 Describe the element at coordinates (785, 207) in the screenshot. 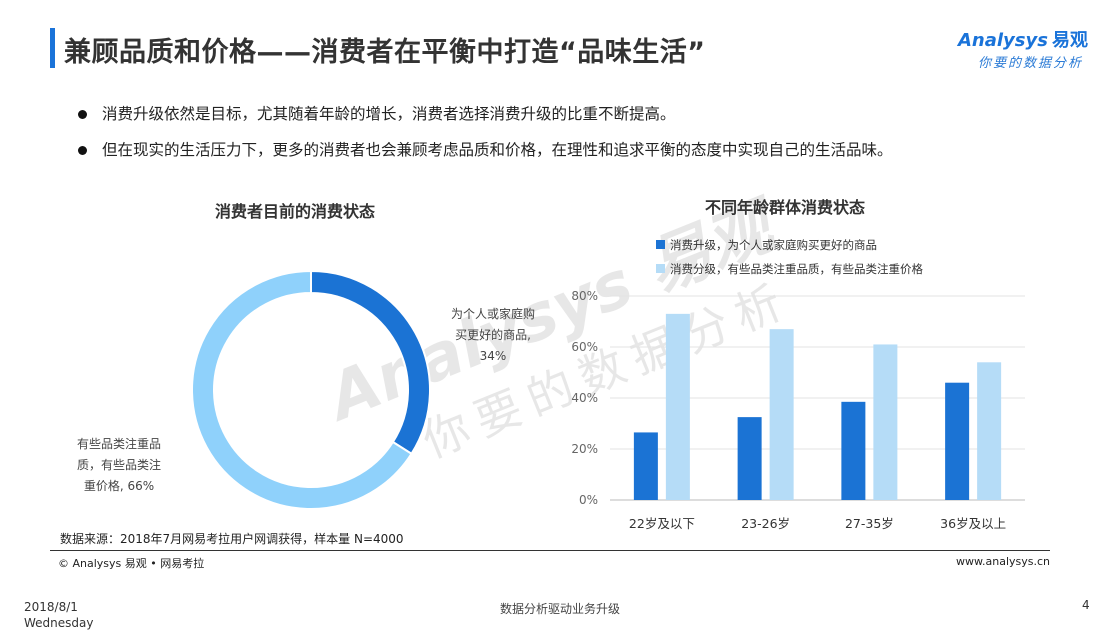

I see `bar-chart-title: 不同年龄群体消费状态` at that location.